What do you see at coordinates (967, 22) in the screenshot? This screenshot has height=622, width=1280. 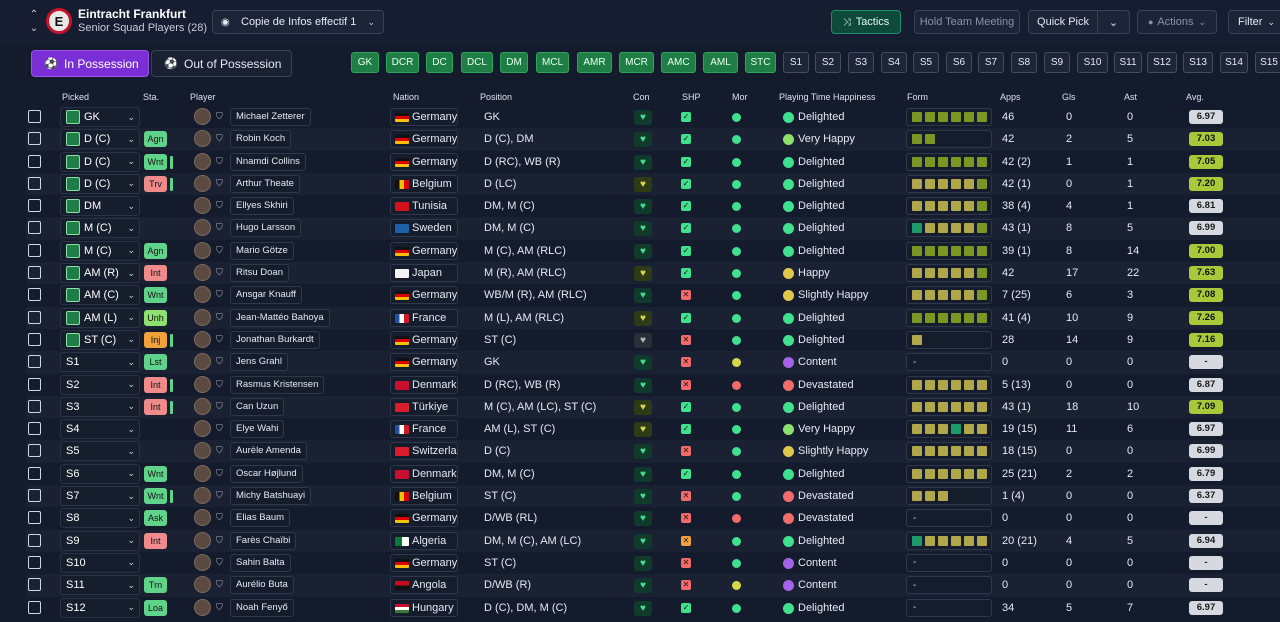 I see `hold-team-meeting-button: Hold Team Meeting` at bounding box center [967, 22].